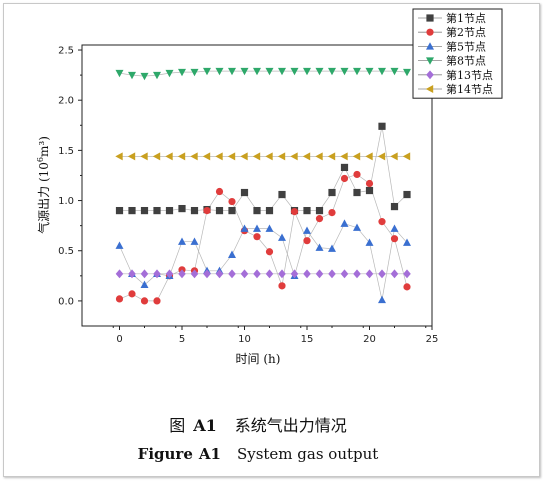 The width and height of the screenshot is (543, 481). I want to click on legend-label-0: 第1节点, so click(466, 18).